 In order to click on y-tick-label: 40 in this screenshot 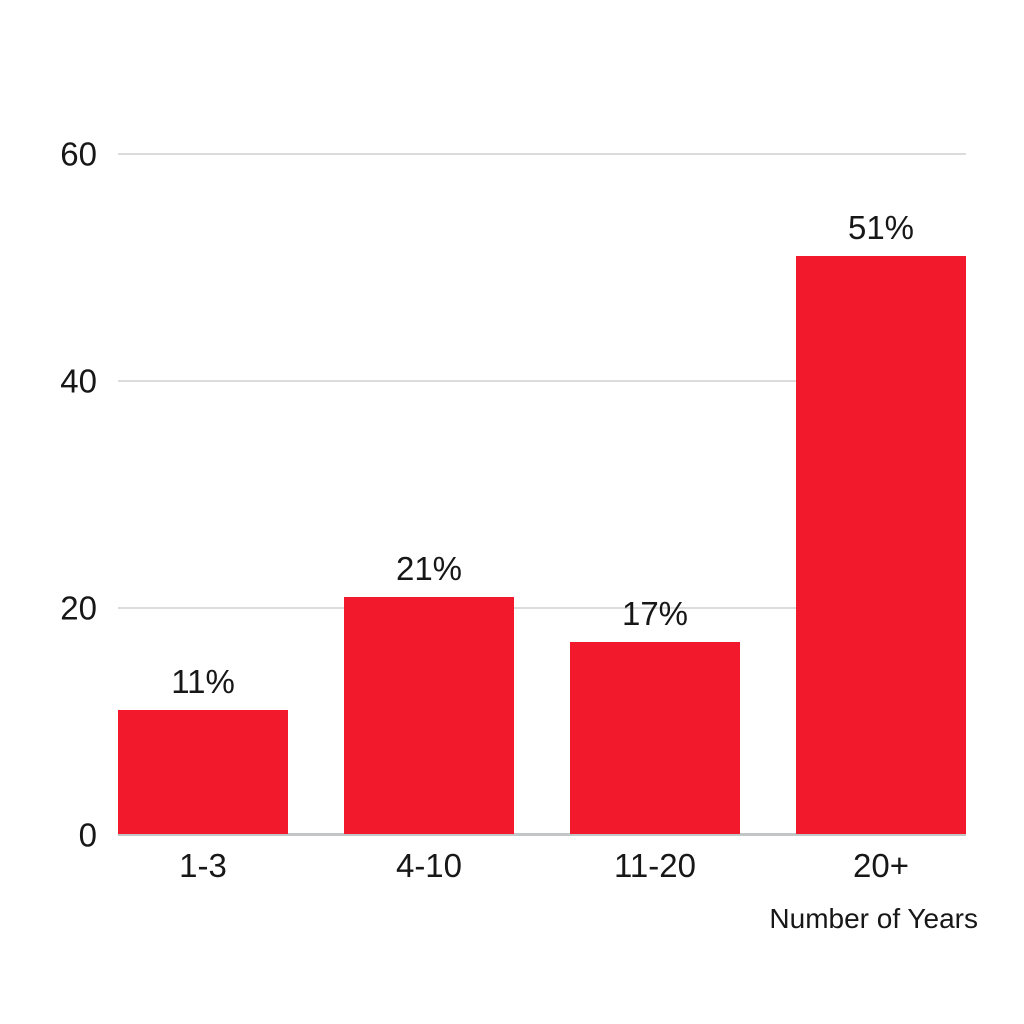, I will do `click(78, 381)`.